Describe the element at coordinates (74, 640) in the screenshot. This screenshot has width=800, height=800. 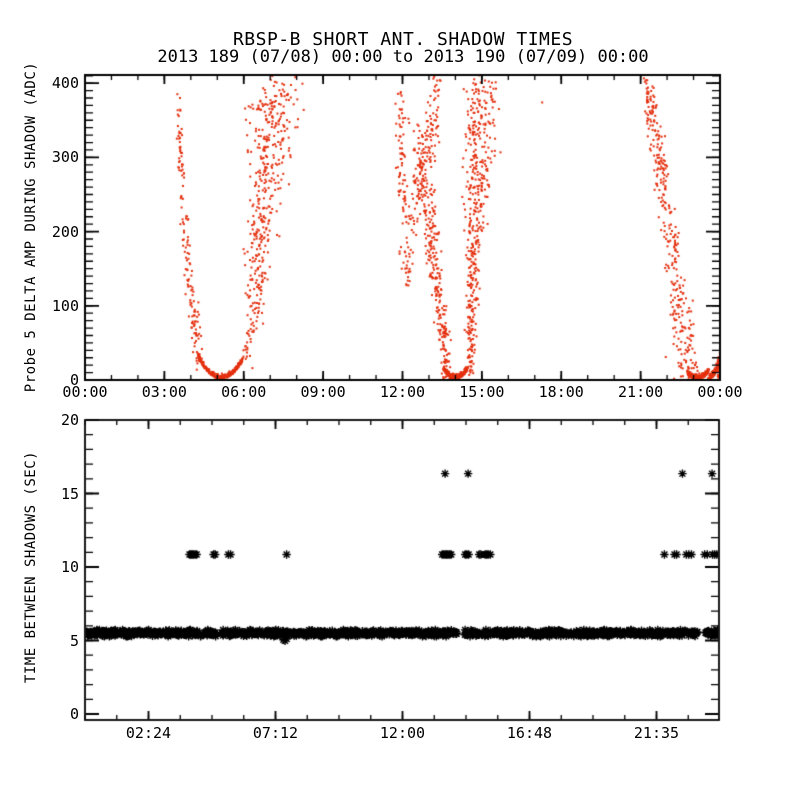
I see `y-tick-label: 5` at that location.